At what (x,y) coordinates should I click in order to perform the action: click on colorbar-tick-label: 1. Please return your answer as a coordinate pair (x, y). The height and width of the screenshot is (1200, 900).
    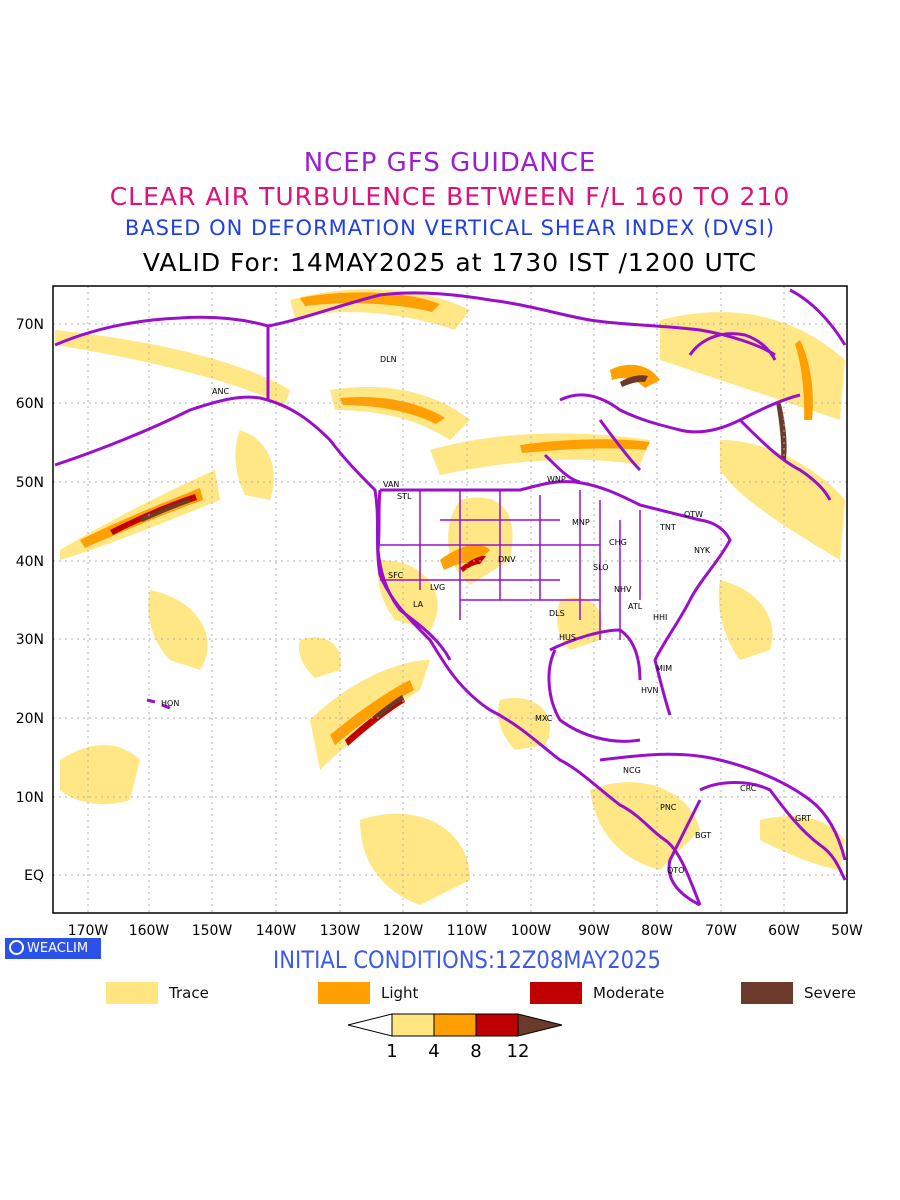
    Looking at the image, I should click on (391, 1051).